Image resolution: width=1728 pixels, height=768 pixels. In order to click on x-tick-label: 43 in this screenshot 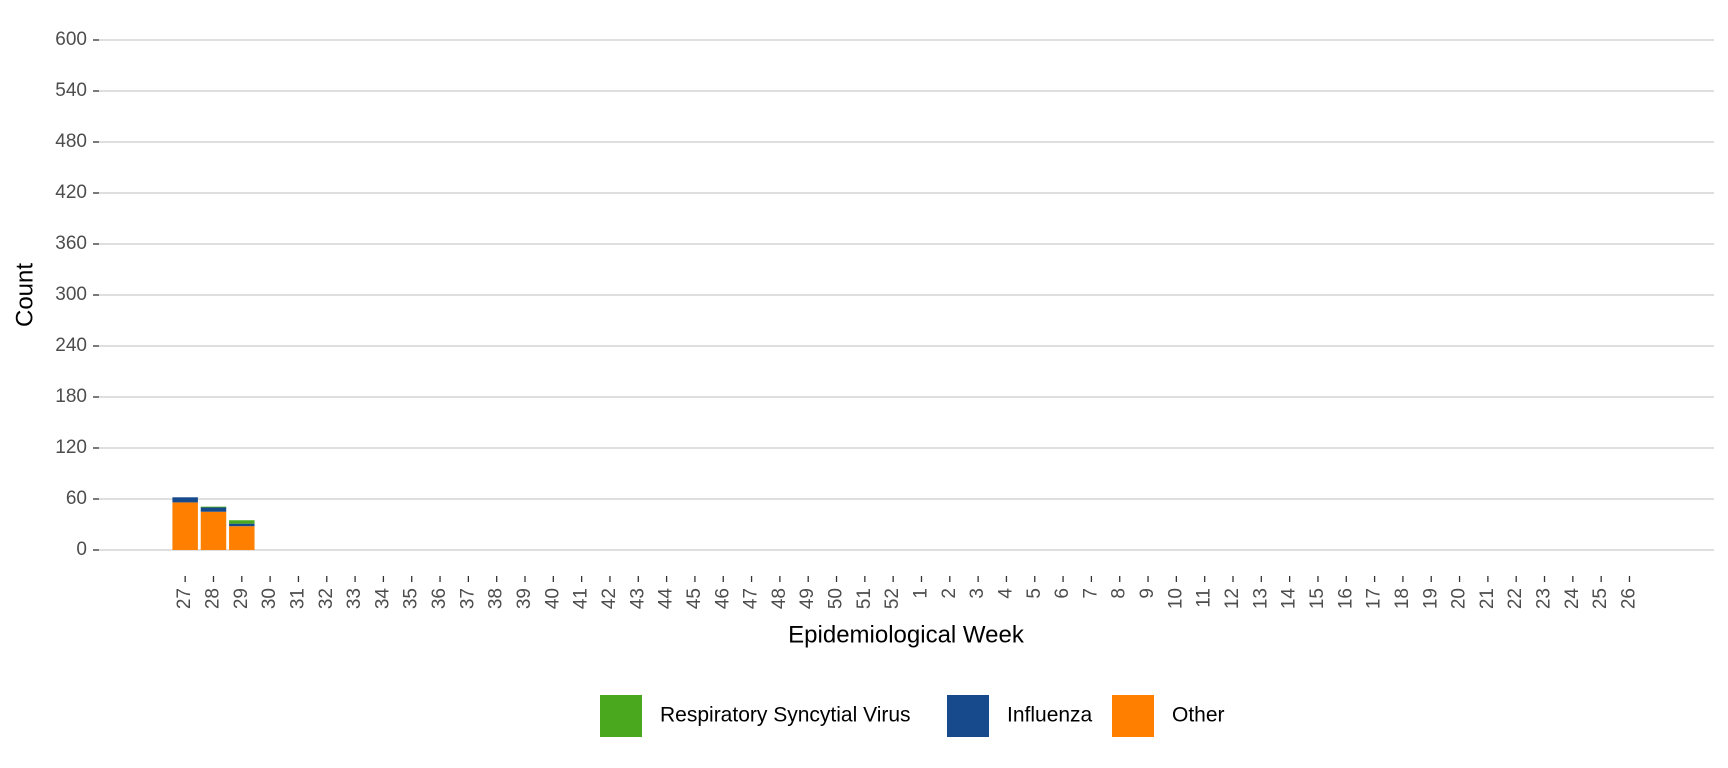, I will do `click(637, 598)`.